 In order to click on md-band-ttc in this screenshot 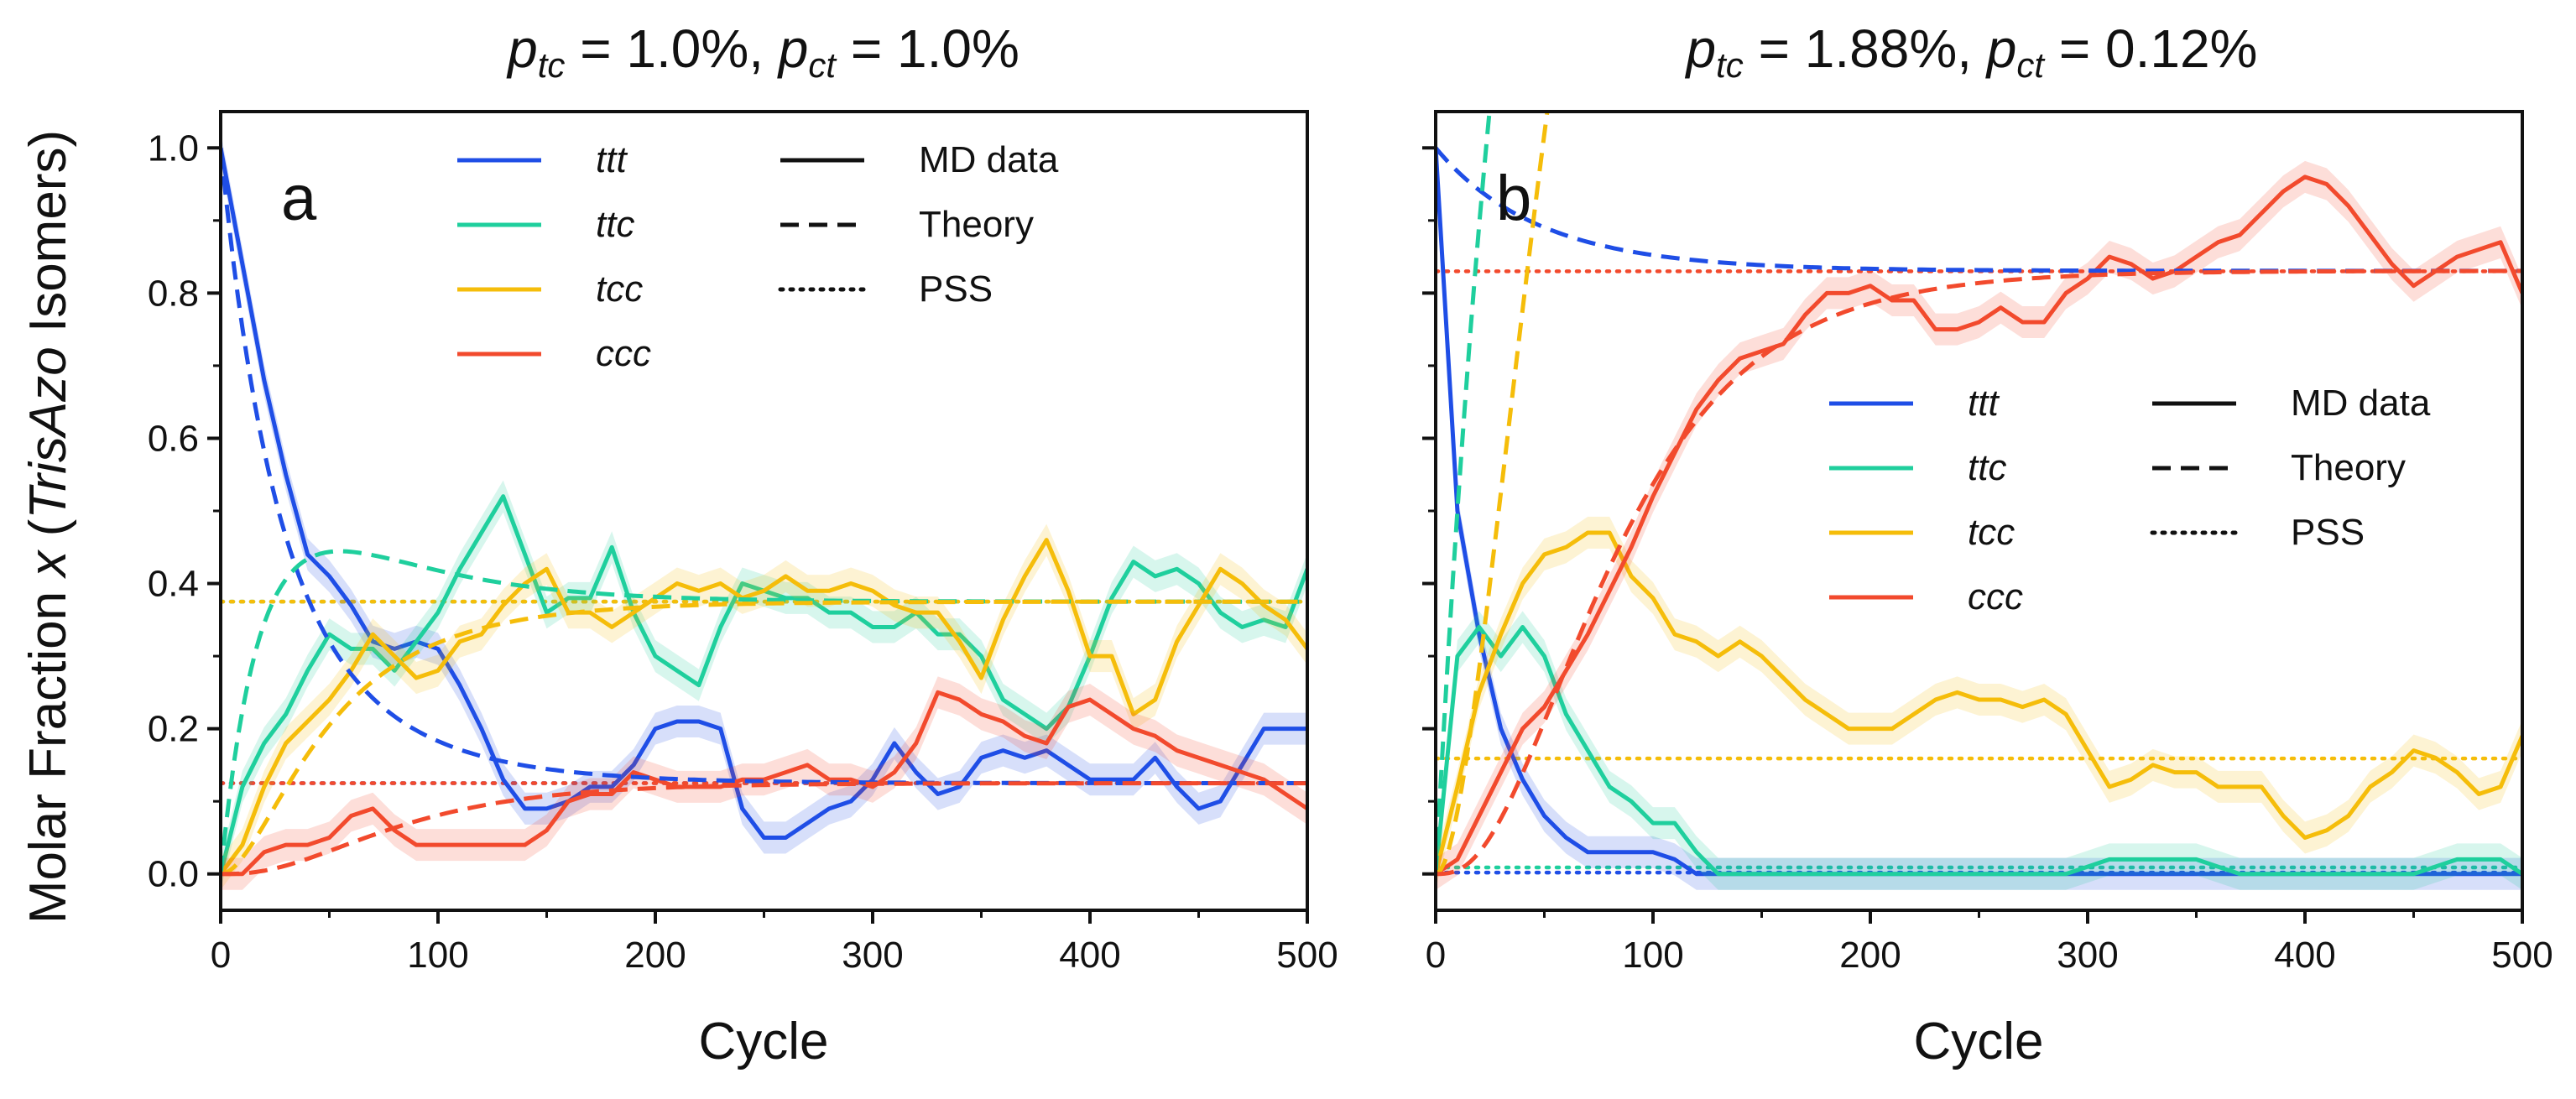, I will do `click(1979, 751)`.